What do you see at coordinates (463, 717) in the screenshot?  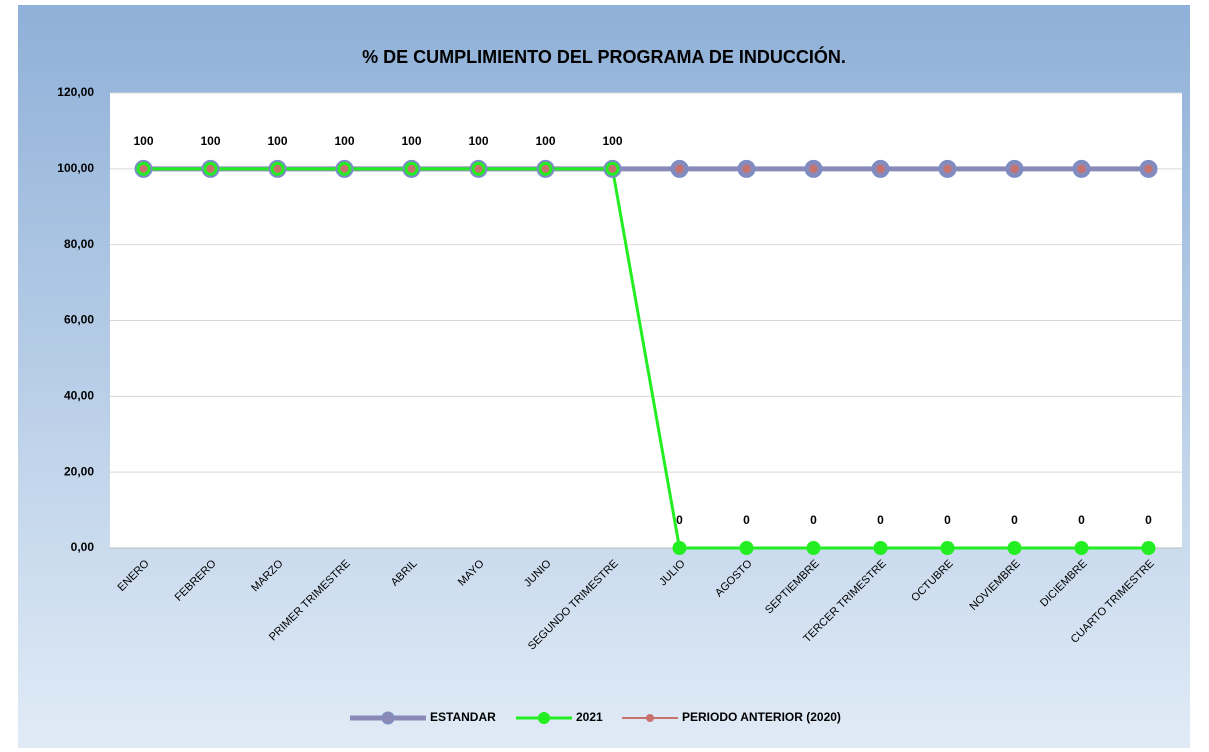 I see `legend-label: ESTANDAR` at bounding box center [463, 717].